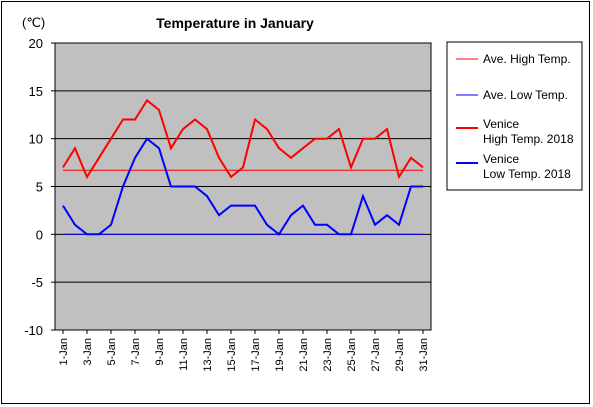 This screenshot has height=407, width=593. Describe the element at coordinates (39, 234) in the screenshot. I see `y-tick-label: 0` at that location.